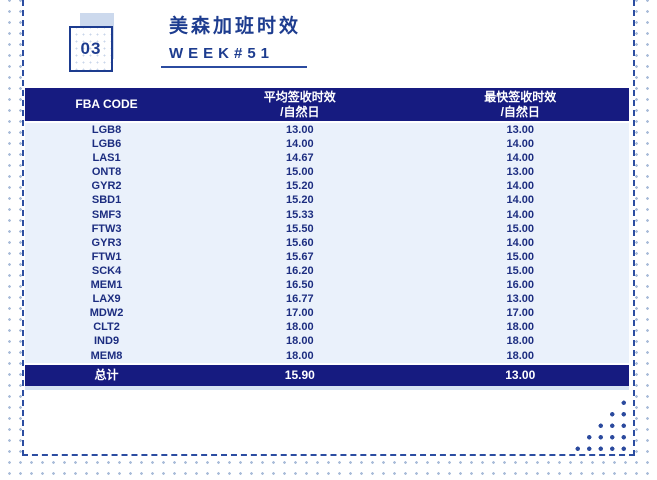 Image resolution: width=657 pixels, height=480 pixels. I want to click on total-average-value: 15.90, so click(299, 374).